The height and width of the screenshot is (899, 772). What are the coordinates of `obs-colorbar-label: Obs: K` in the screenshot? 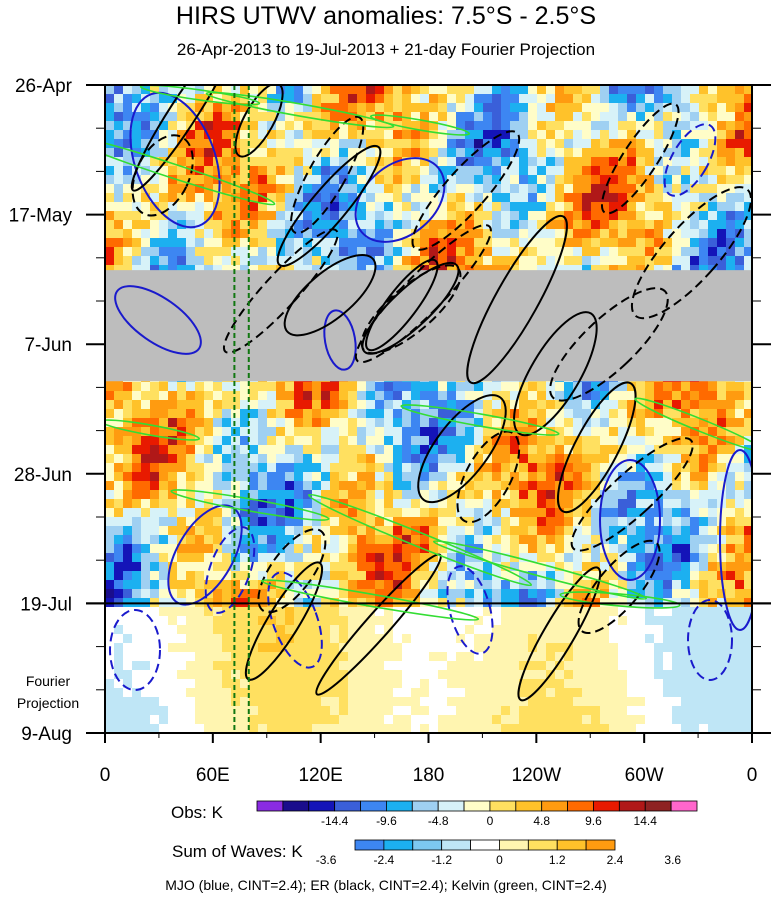 It's located at (197, 812).